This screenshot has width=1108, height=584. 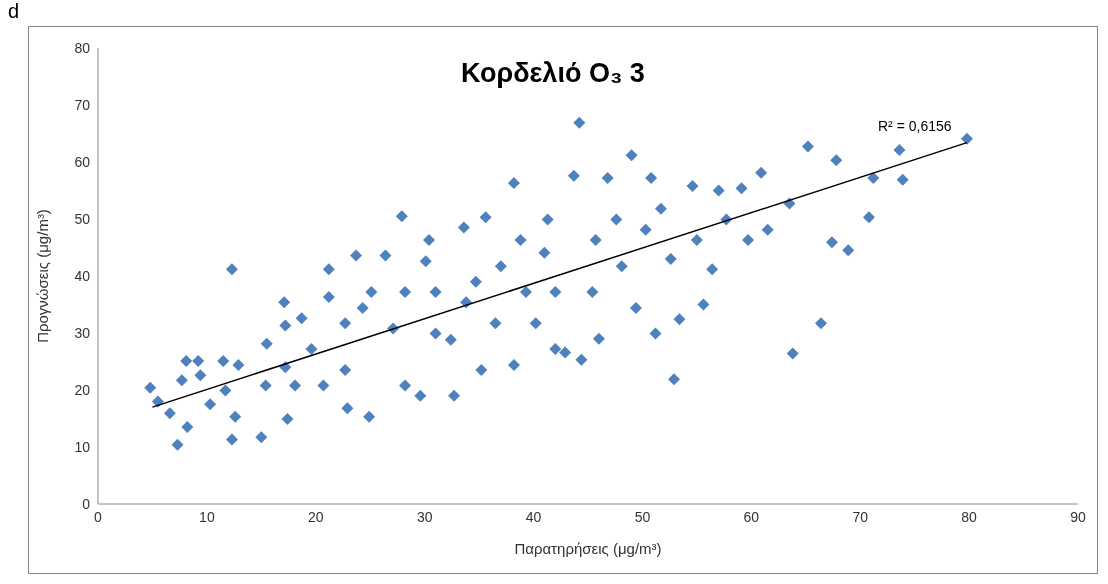 I want to click on x-tick-label: 50, so click(x=642, y=516).